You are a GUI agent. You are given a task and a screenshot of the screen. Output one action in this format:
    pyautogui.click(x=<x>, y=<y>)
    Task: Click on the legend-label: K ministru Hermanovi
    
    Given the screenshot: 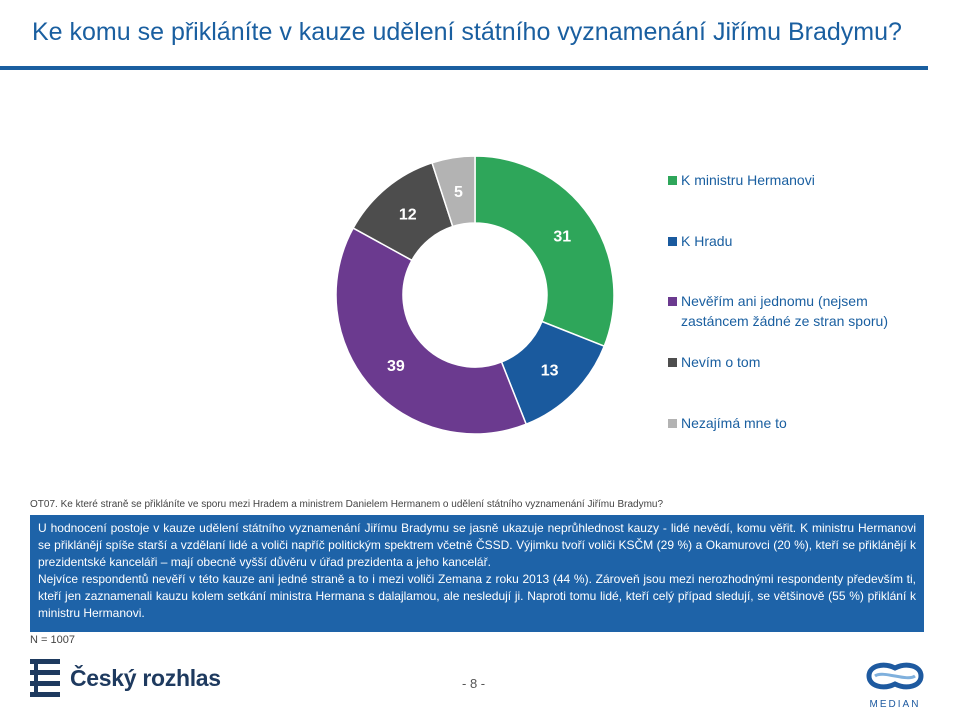 What is the action you would take?
    pyautogui.click(x=748, y=180)
    